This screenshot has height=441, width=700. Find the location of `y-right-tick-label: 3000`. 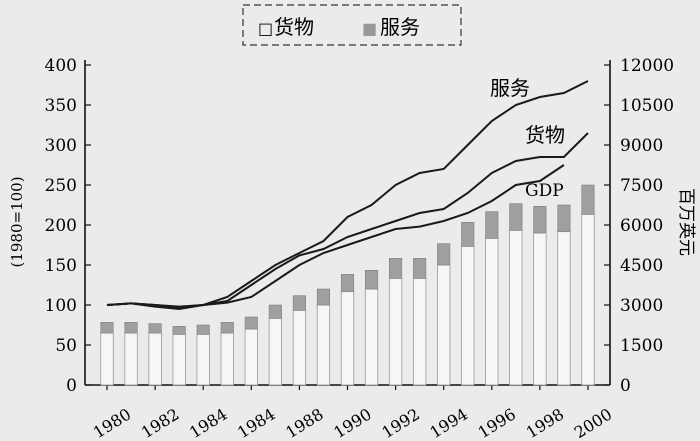

y-right-tick-label: 3000 is located at coordinates (641, 306).